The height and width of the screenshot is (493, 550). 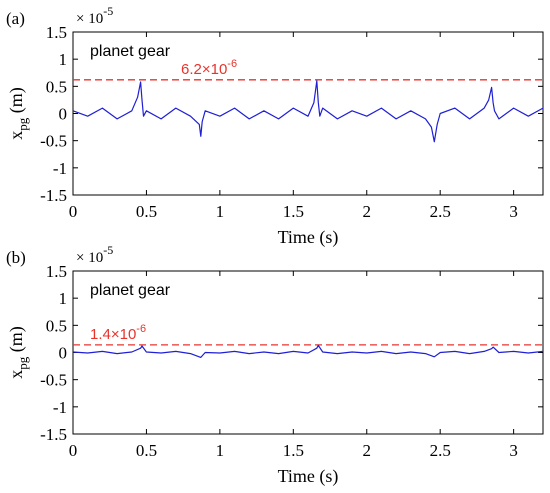 What do you see at coordinates (16, 257) in the screenshot?
I see `panel-label: (b)` at bounding box center [16, 257].